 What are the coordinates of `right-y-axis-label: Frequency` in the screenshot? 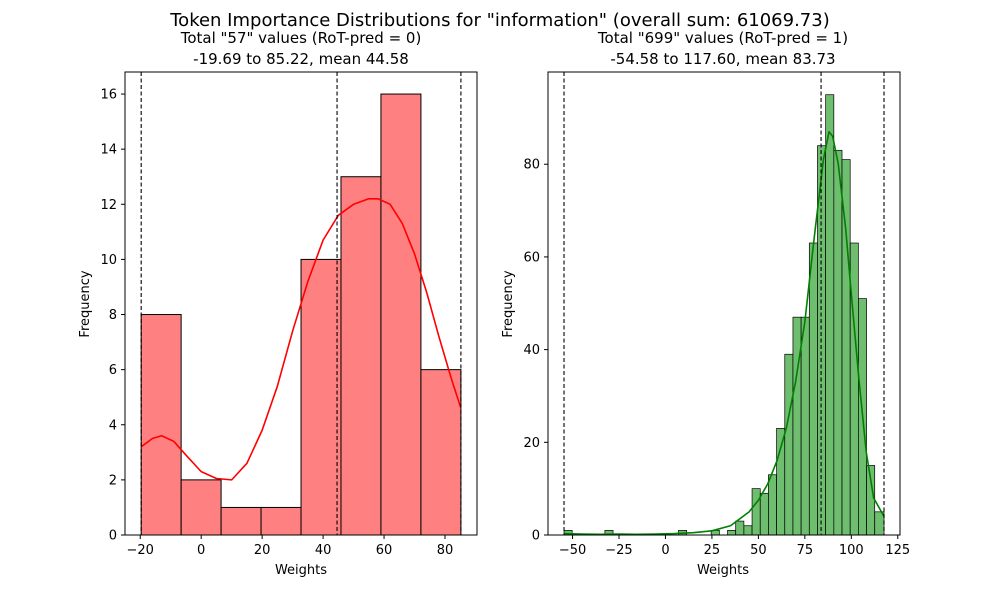 It's located at (508, 303).